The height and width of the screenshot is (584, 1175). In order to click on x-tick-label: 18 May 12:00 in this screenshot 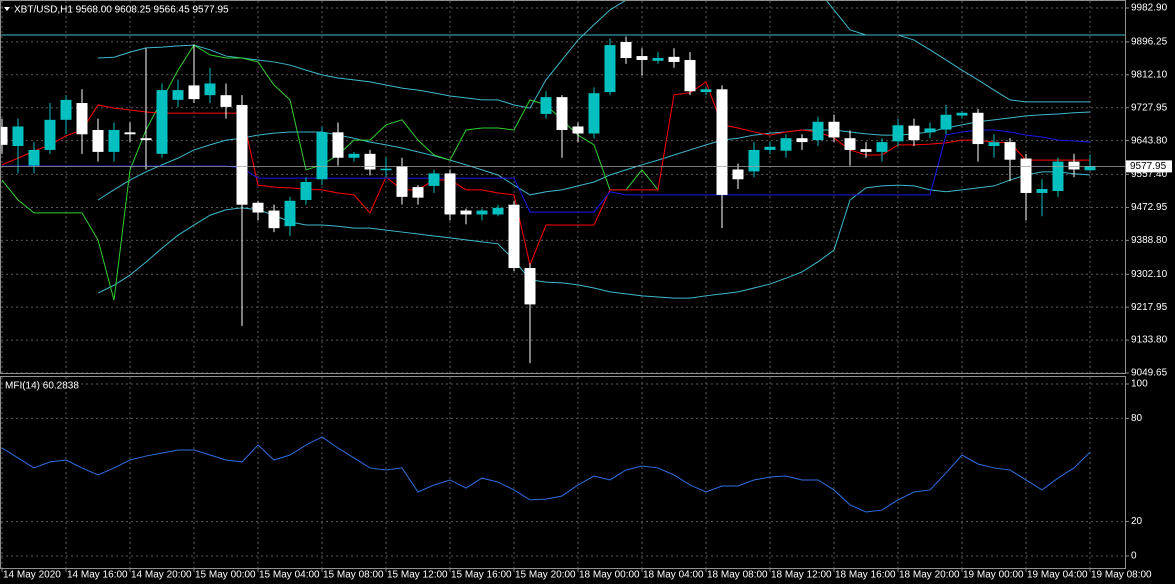, I will do `click(801, 575)`.